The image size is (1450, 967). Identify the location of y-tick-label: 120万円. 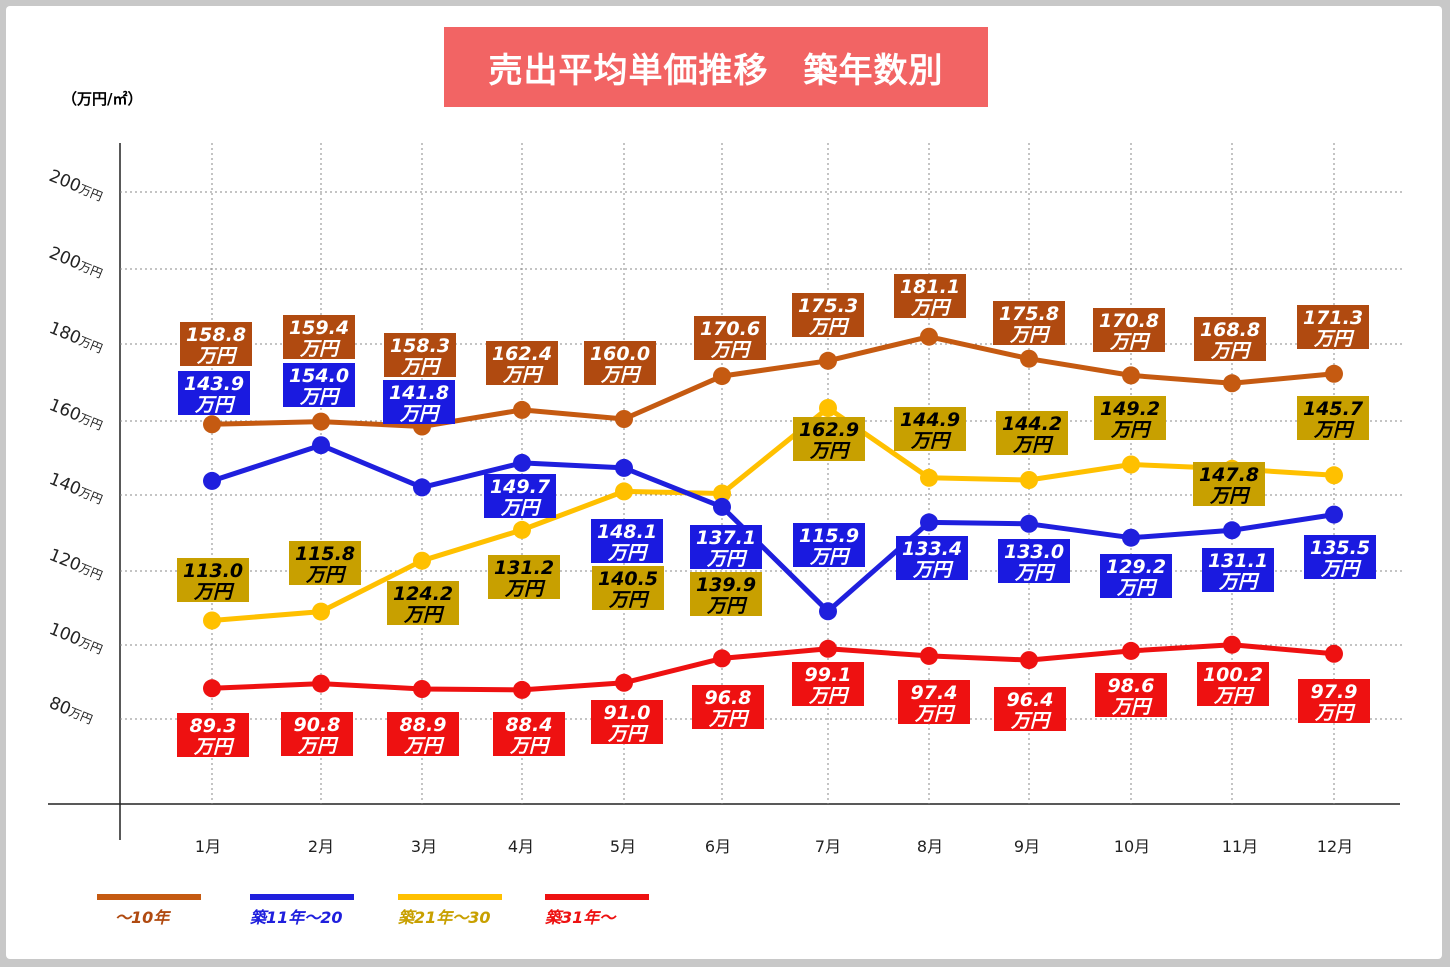
(76, 565).